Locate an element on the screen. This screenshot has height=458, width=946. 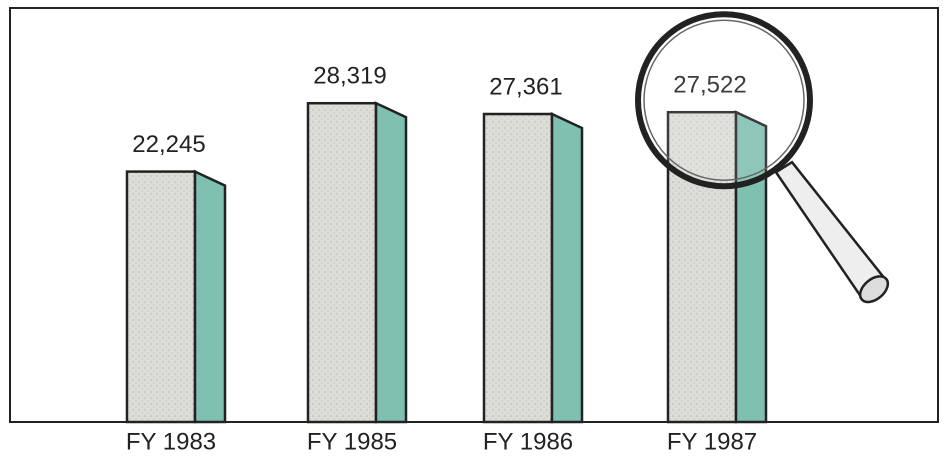
value-label: 22,245 is located at coordinates (168, 144).